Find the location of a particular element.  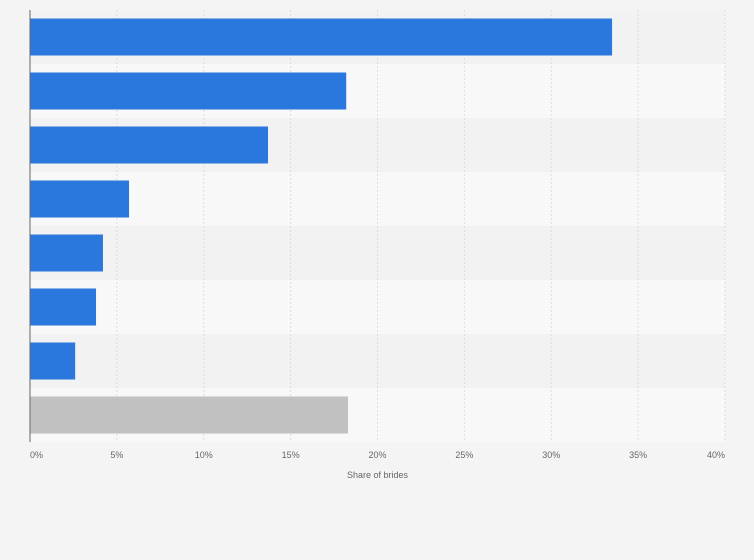

x-tick-label: 10% is located at coordinates (204, 455).